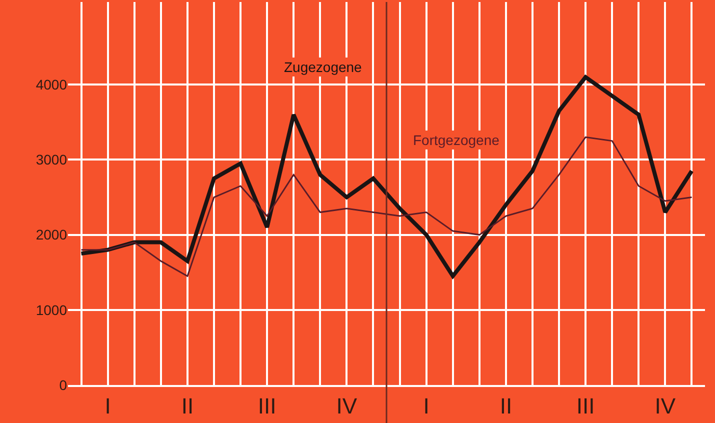 The image size is (715, 423). What do you see at coordinates (63, 384) in the screenshot?
I see `y-tick-label: 0` at bounding box center [63, 384].